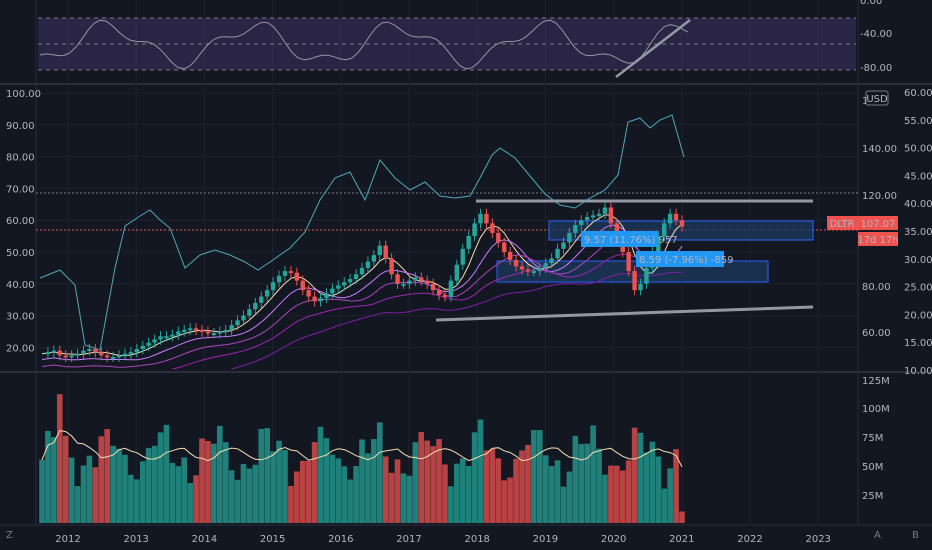 The image size is (932, 550). What do you see at coordinates (876, 381) in the screenshot?
I see `volume-tick-label: 125M` at bounding box center [876, 381].